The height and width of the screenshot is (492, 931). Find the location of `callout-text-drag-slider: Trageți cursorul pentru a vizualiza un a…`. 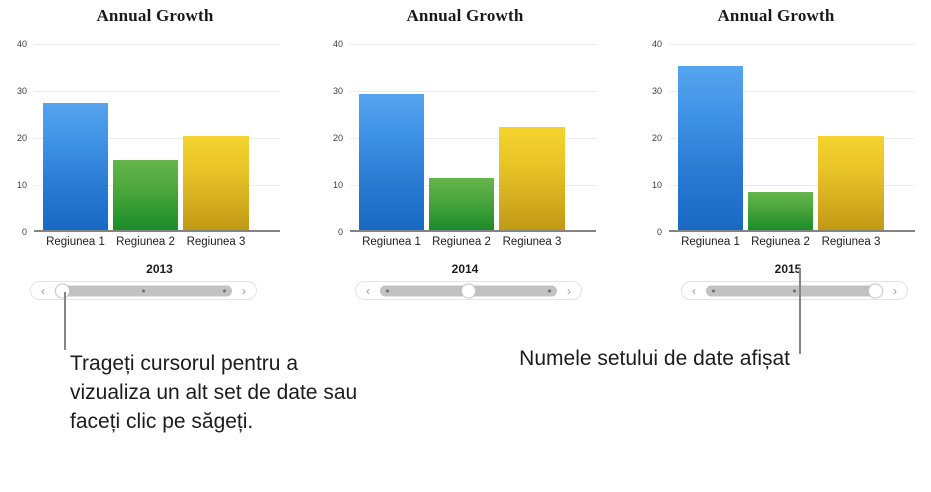

callout-text-drag-slider: Trageți cursorul pentru a vizualiza un a… is located at coordinates (214, 392).